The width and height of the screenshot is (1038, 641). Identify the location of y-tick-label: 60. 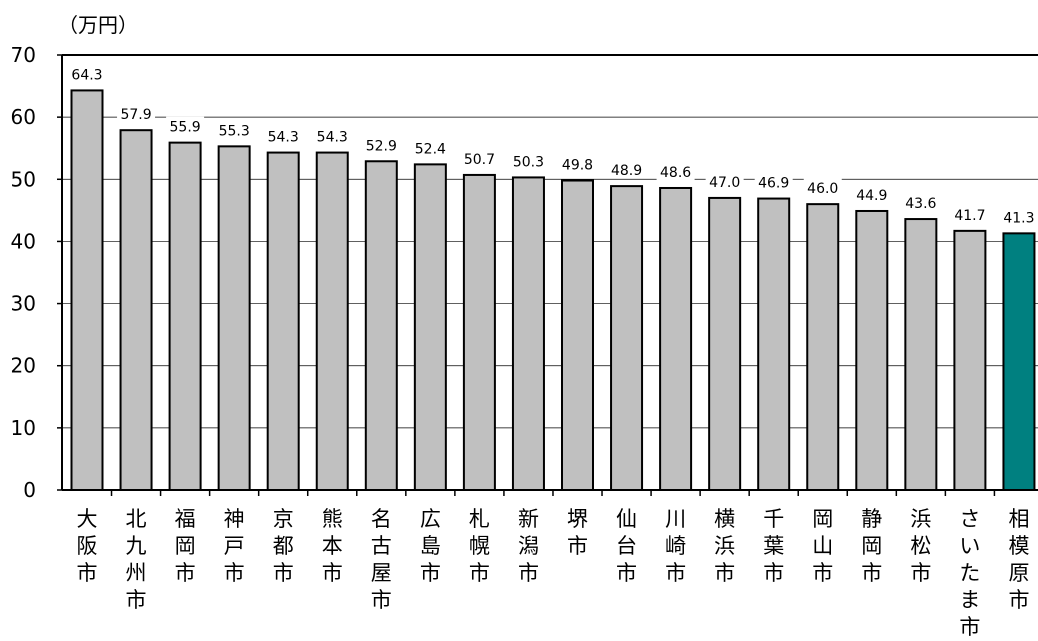
(23, 117).